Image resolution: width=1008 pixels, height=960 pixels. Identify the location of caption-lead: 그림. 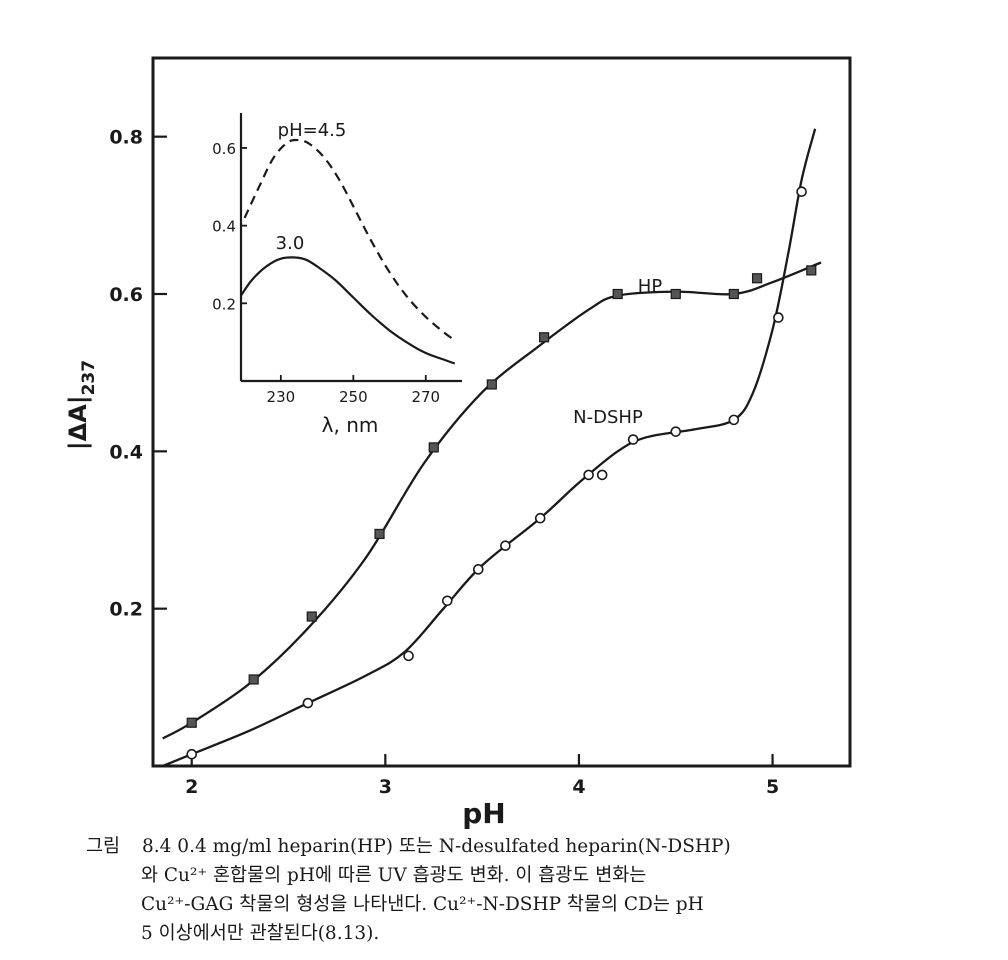
(103, 846).